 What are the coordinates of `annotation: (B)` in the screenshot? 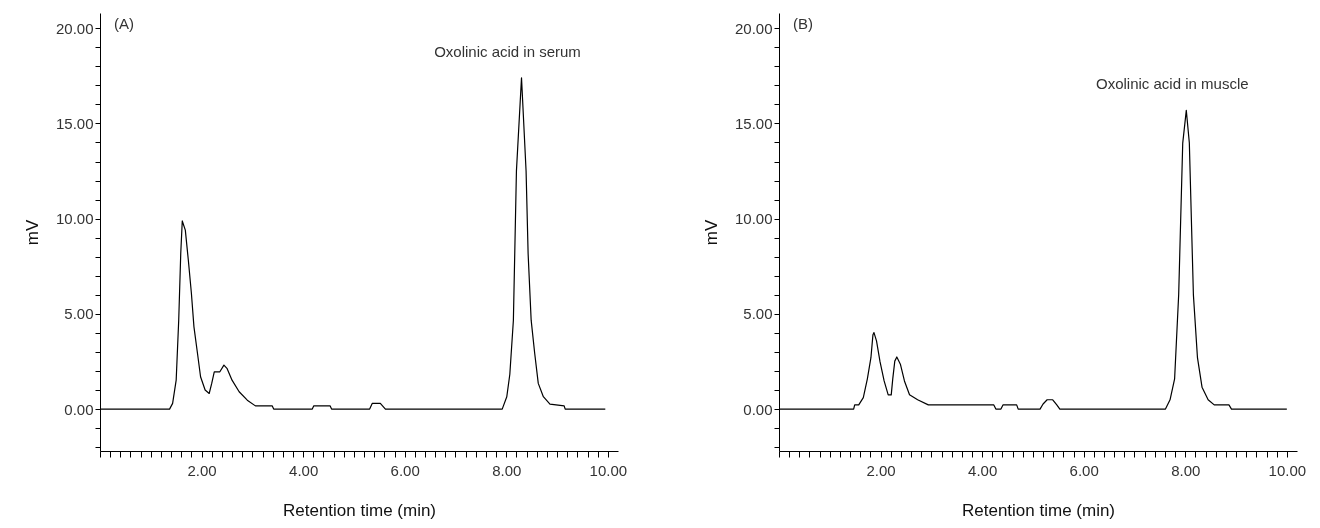 It's located at (803, 23).